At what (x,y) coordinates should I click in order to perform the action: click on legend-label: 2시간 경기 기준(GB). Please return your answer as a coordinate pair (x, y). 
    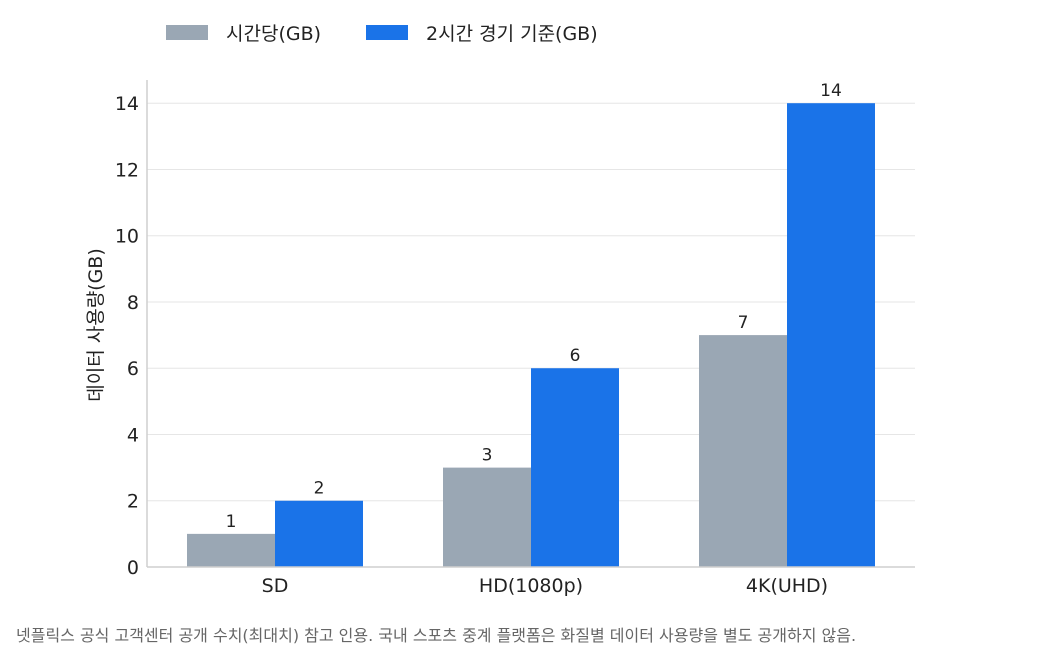
    Looking at the image, I should click on (512, 34).